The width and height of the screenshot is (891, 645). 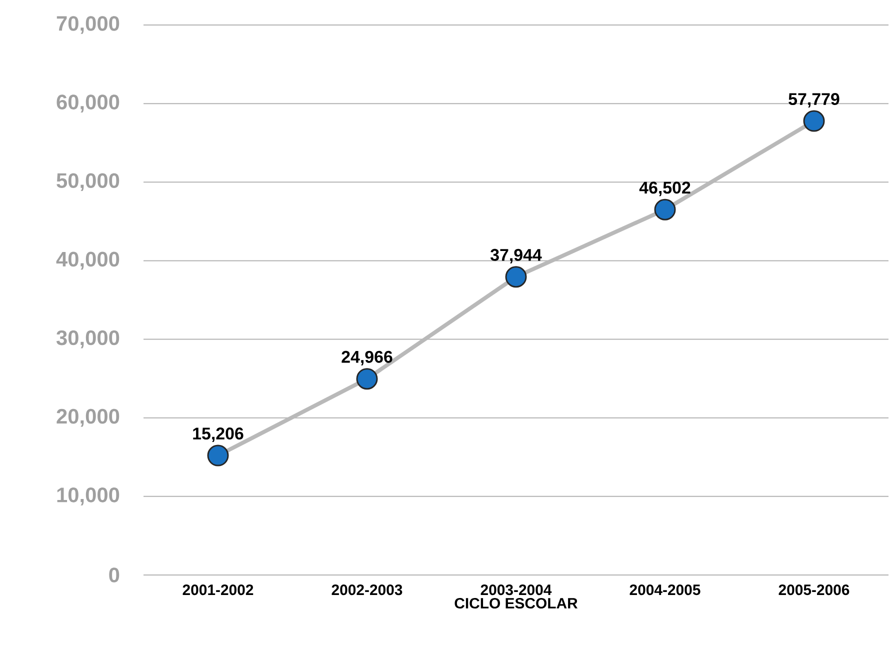 I want to click on x-tick-label: 2004-2005, so click(x=665, y=590).